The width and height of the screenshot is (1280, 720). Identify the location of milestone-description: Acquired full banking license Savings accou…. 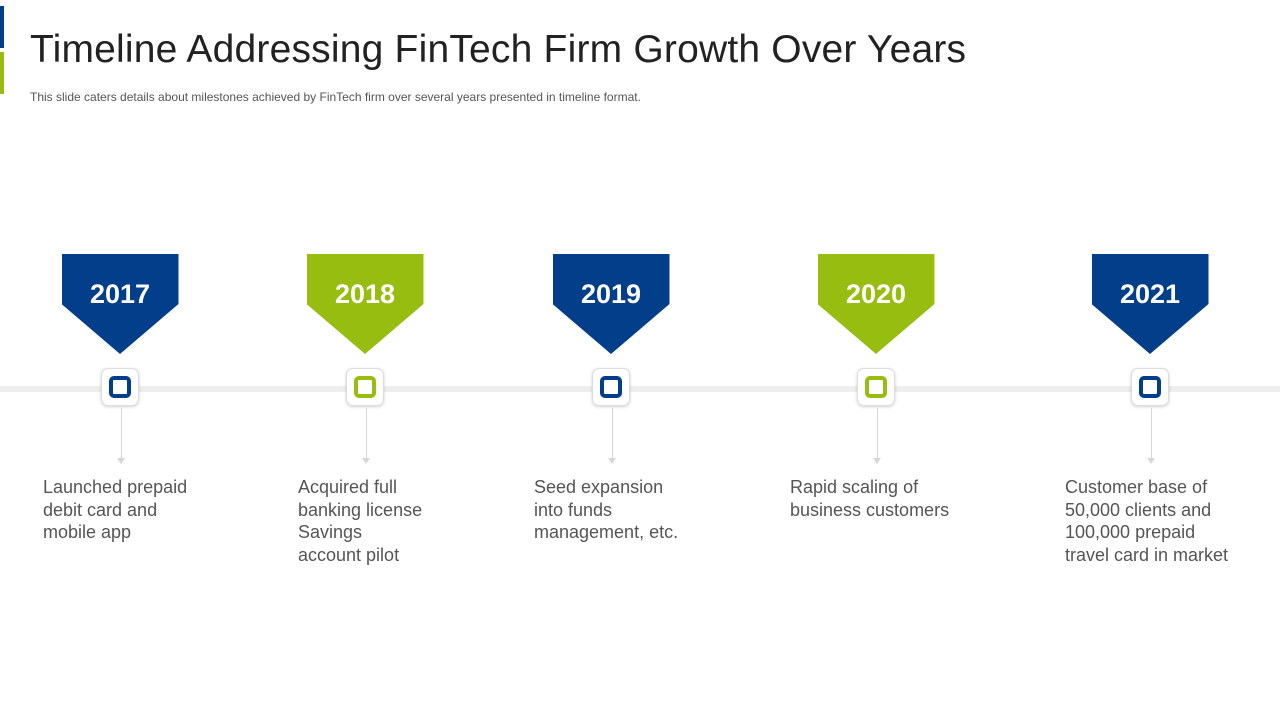
(398, 521).